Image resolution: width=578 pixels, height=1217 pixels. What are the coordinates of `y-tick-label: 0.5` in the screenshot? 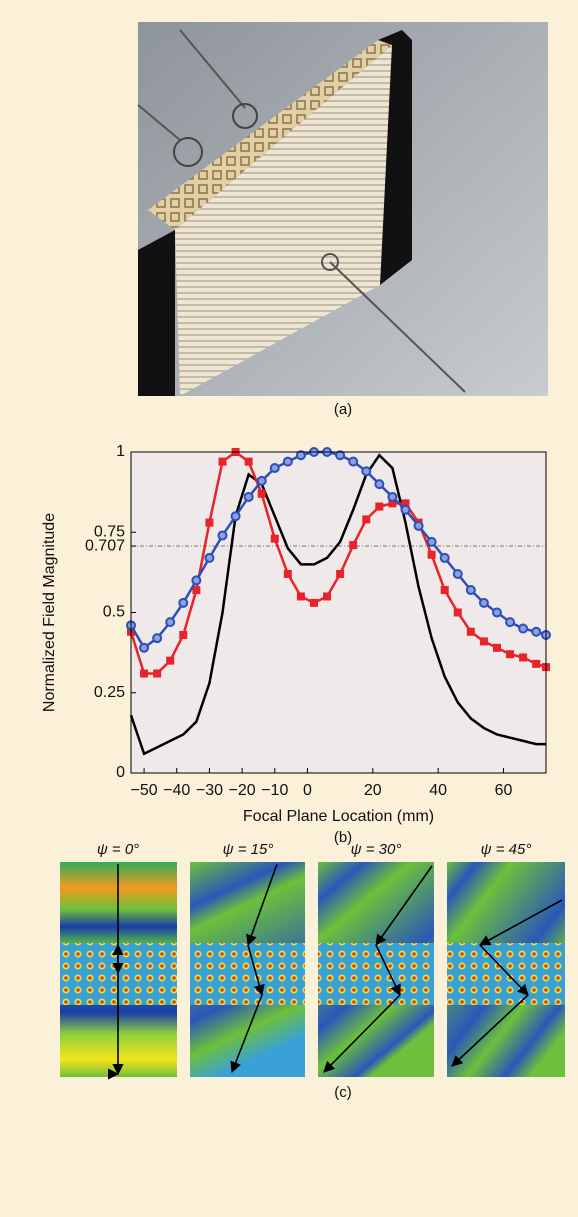 It's located at (114, 612).